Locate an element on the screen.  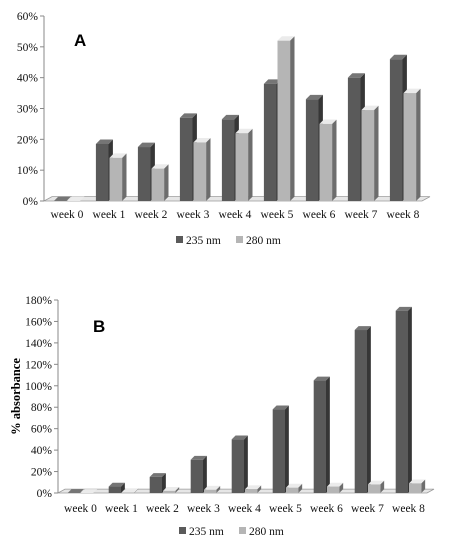
x-tick-label: week 0 is located at coordinates (80, 509).